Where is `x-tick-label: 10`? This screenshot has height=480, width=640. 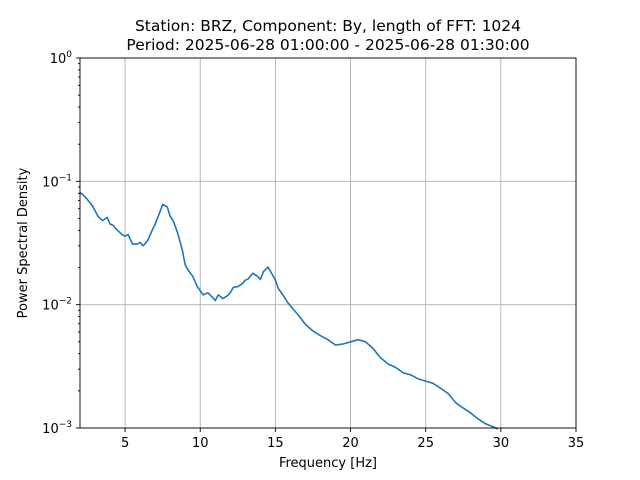
x-tick-label: 10 is located at coordinates (200, 443).